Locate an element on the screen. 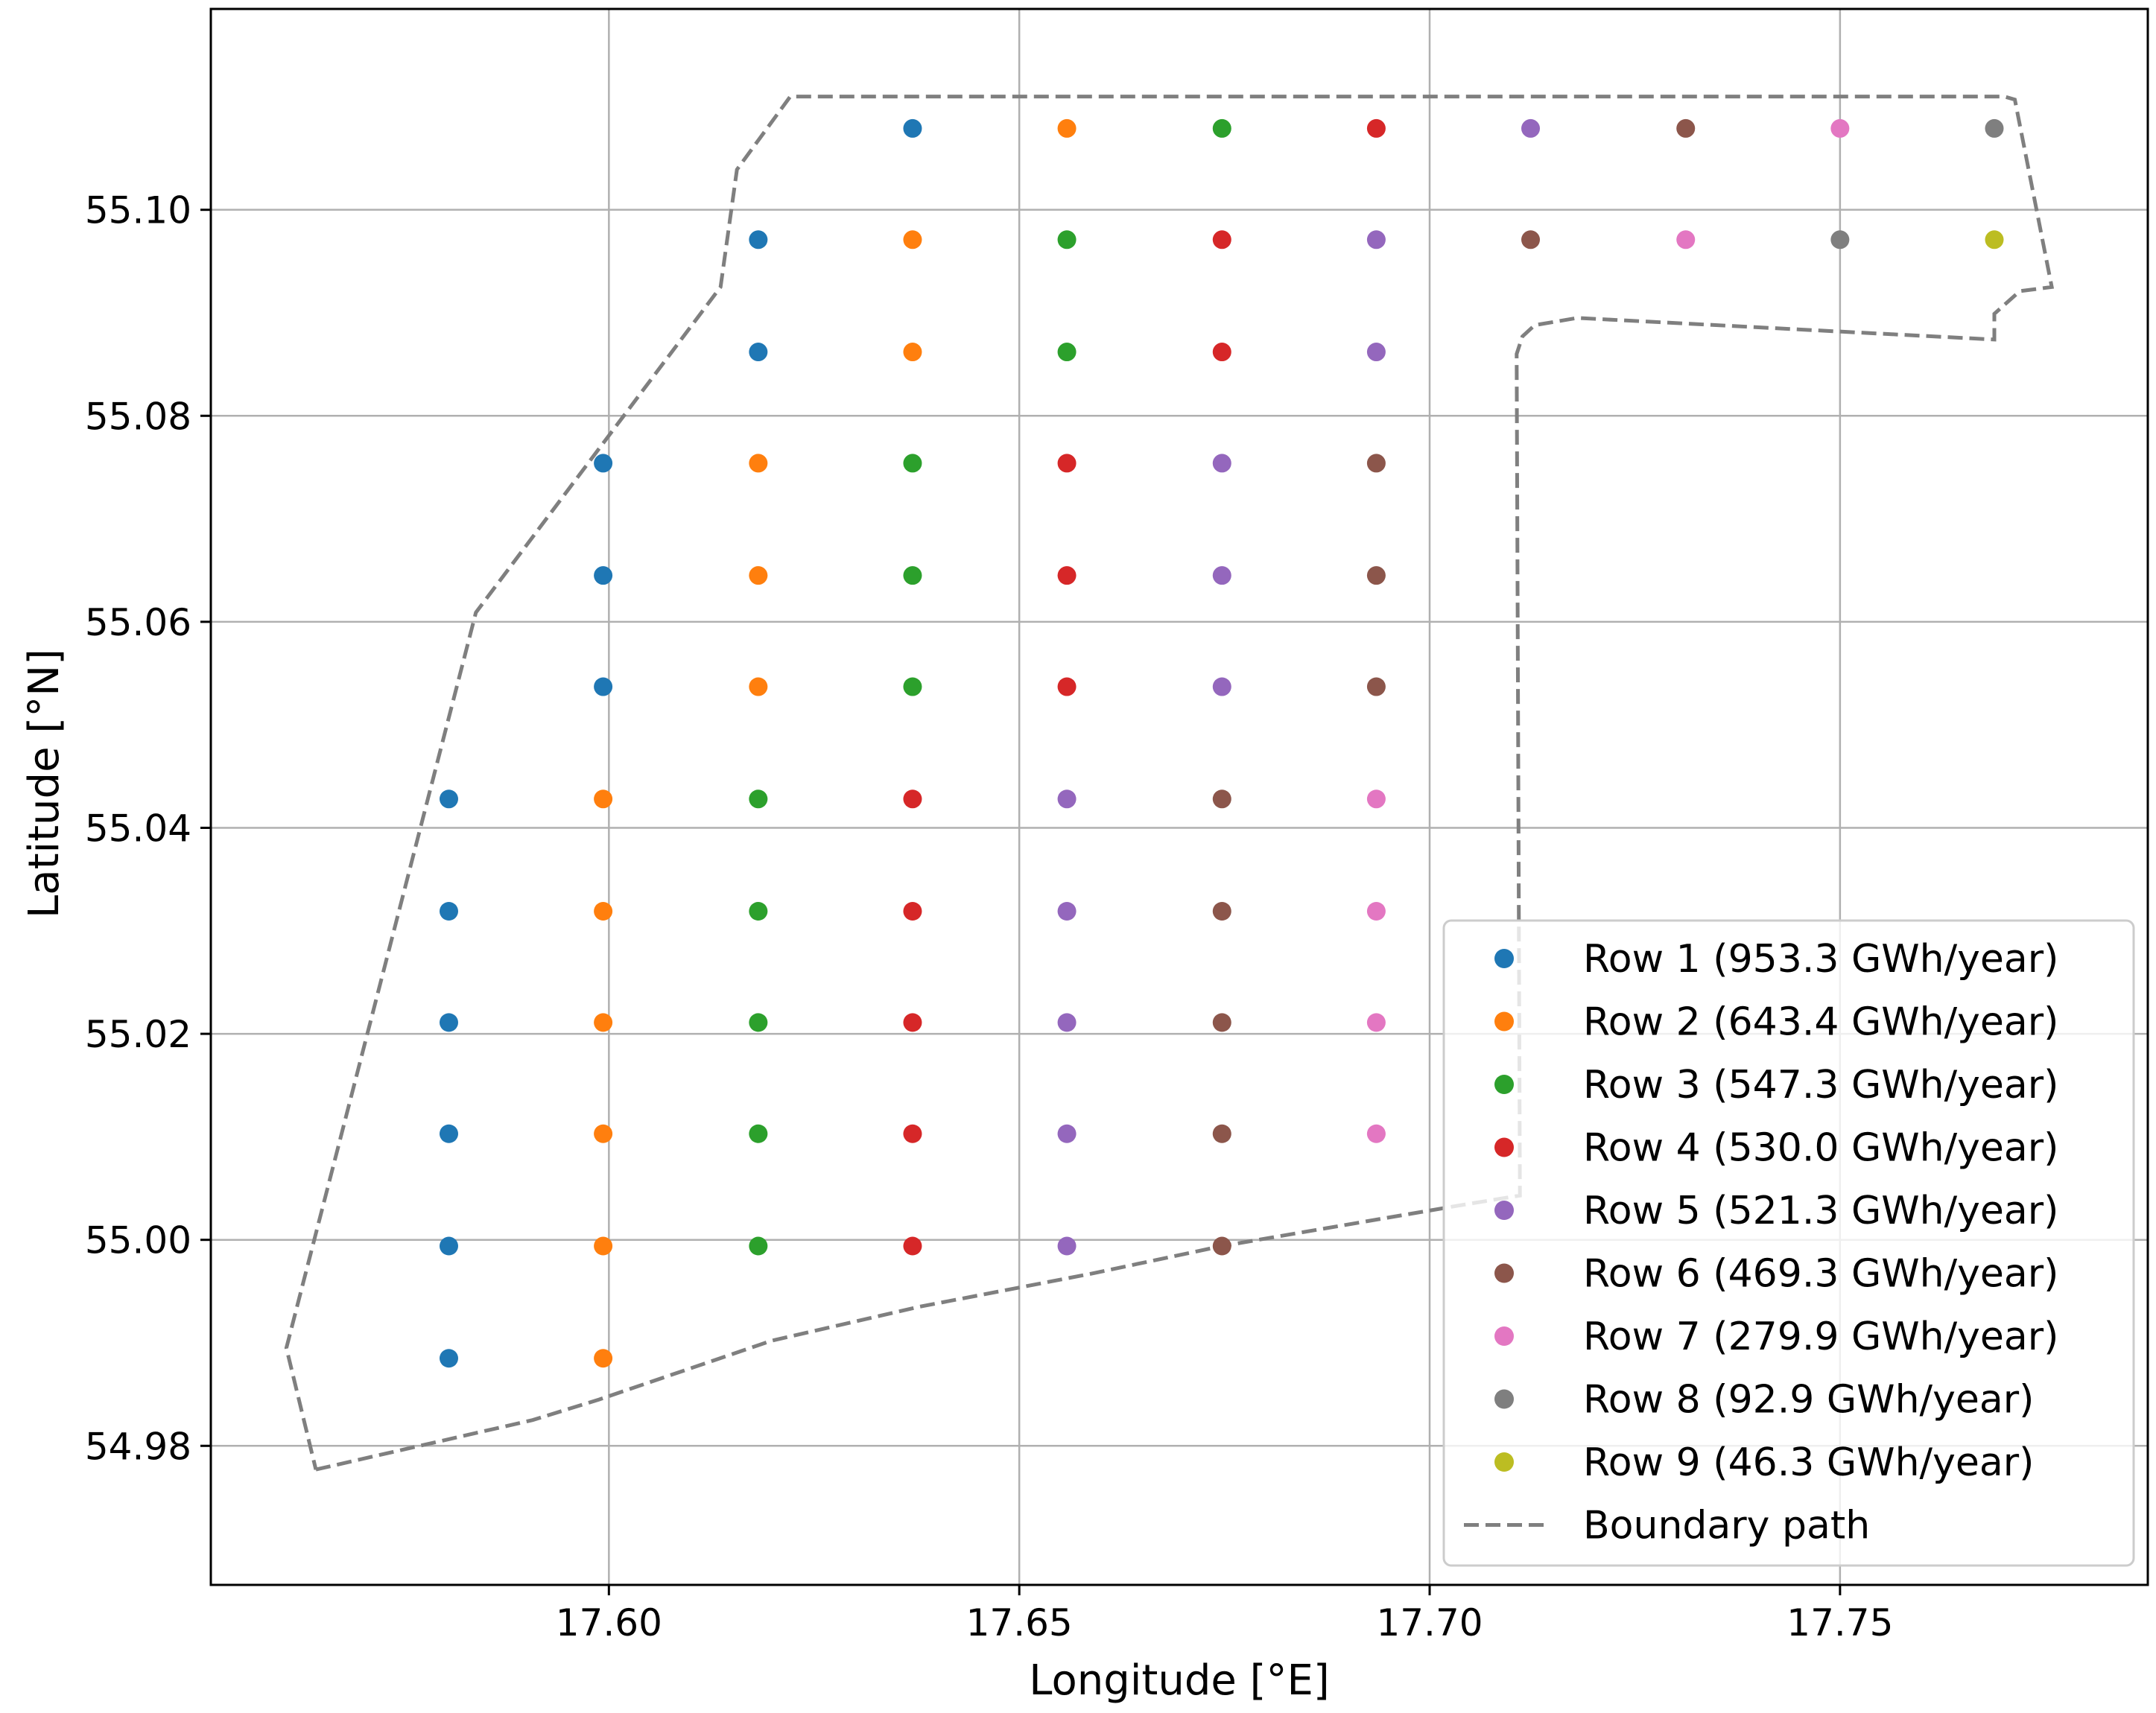  legend-label: Row 1 (953.3 GWh/year) is located at coordinates (1820, 959).